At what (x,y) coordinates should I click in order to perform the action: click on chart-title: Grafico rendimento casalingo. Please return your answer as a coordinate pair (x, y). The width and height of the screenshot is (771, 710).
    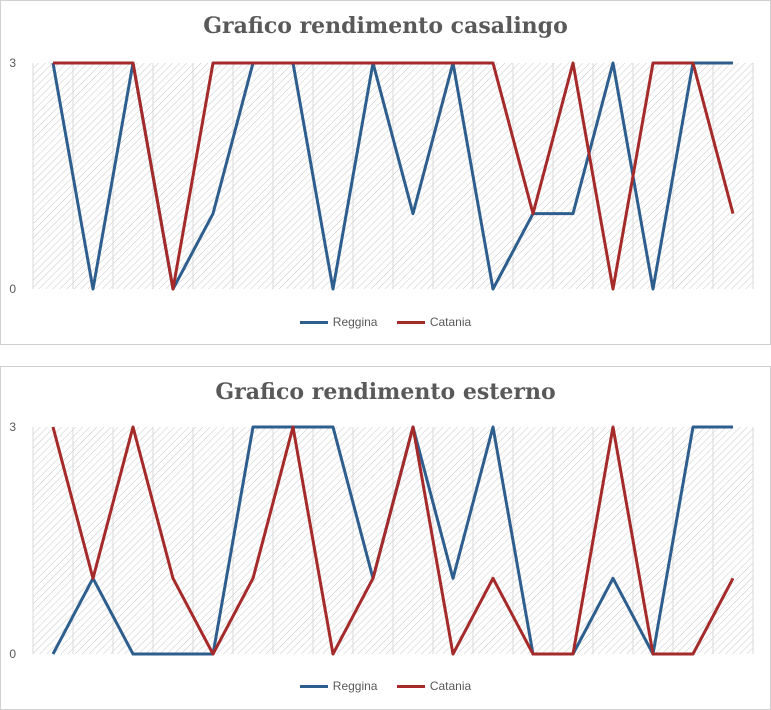
    Looking at the image, I should click on (385, 26).